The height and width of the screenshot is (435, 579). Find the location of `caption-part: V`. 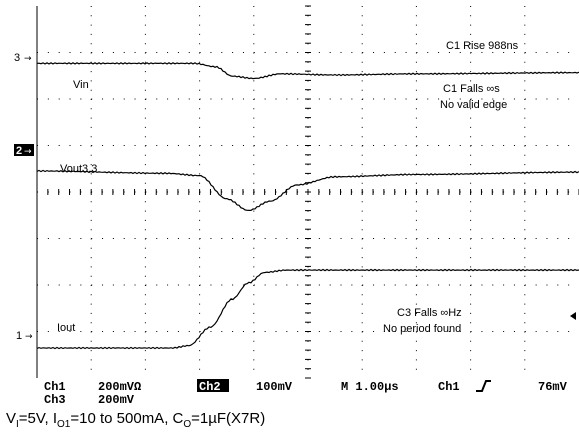

caption-part: V is located at coordinates (11, 418).